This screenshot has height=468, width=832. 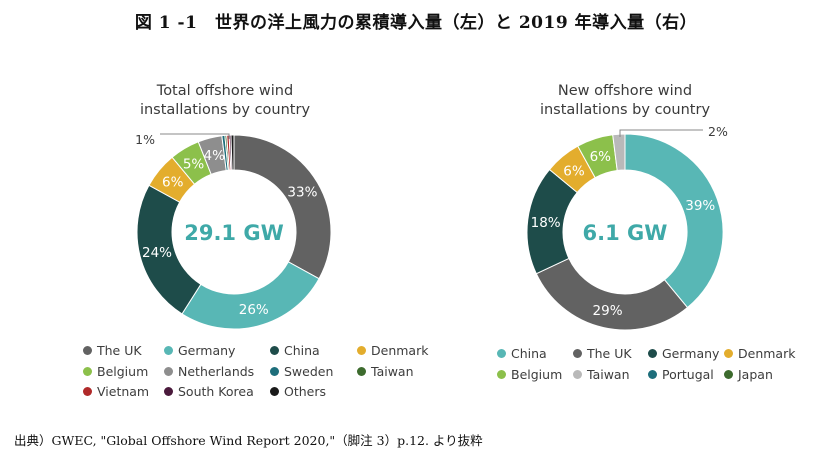 I want to click on left-legend-item-vietnam: Vietnam, so click(x=116, y=391).